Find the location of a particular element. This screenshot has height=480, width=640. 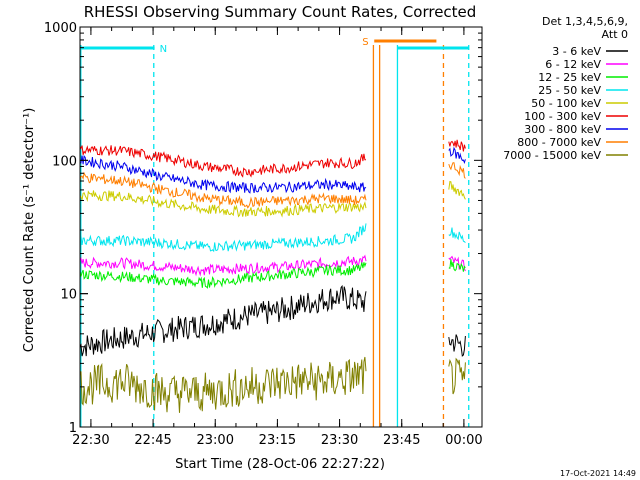

series-6-line-after-gap is located at coordinates (457, 155).